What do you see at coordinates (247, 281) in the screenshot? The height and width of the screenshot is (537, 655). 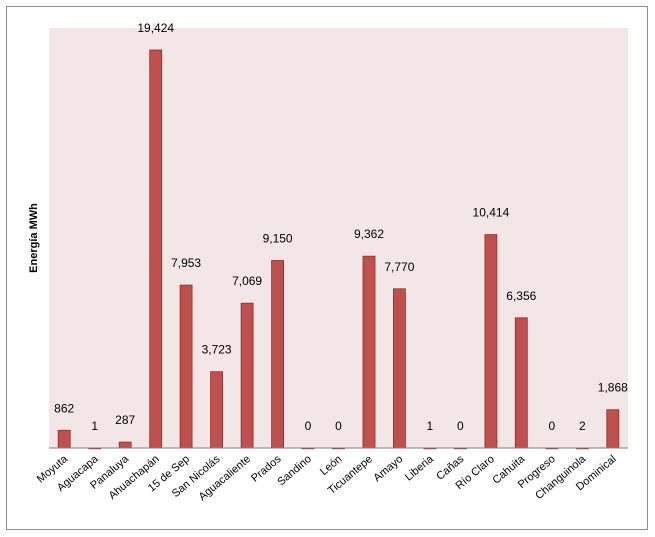 I see `data-label-6: 7,069` at bounding box center [247, 281].